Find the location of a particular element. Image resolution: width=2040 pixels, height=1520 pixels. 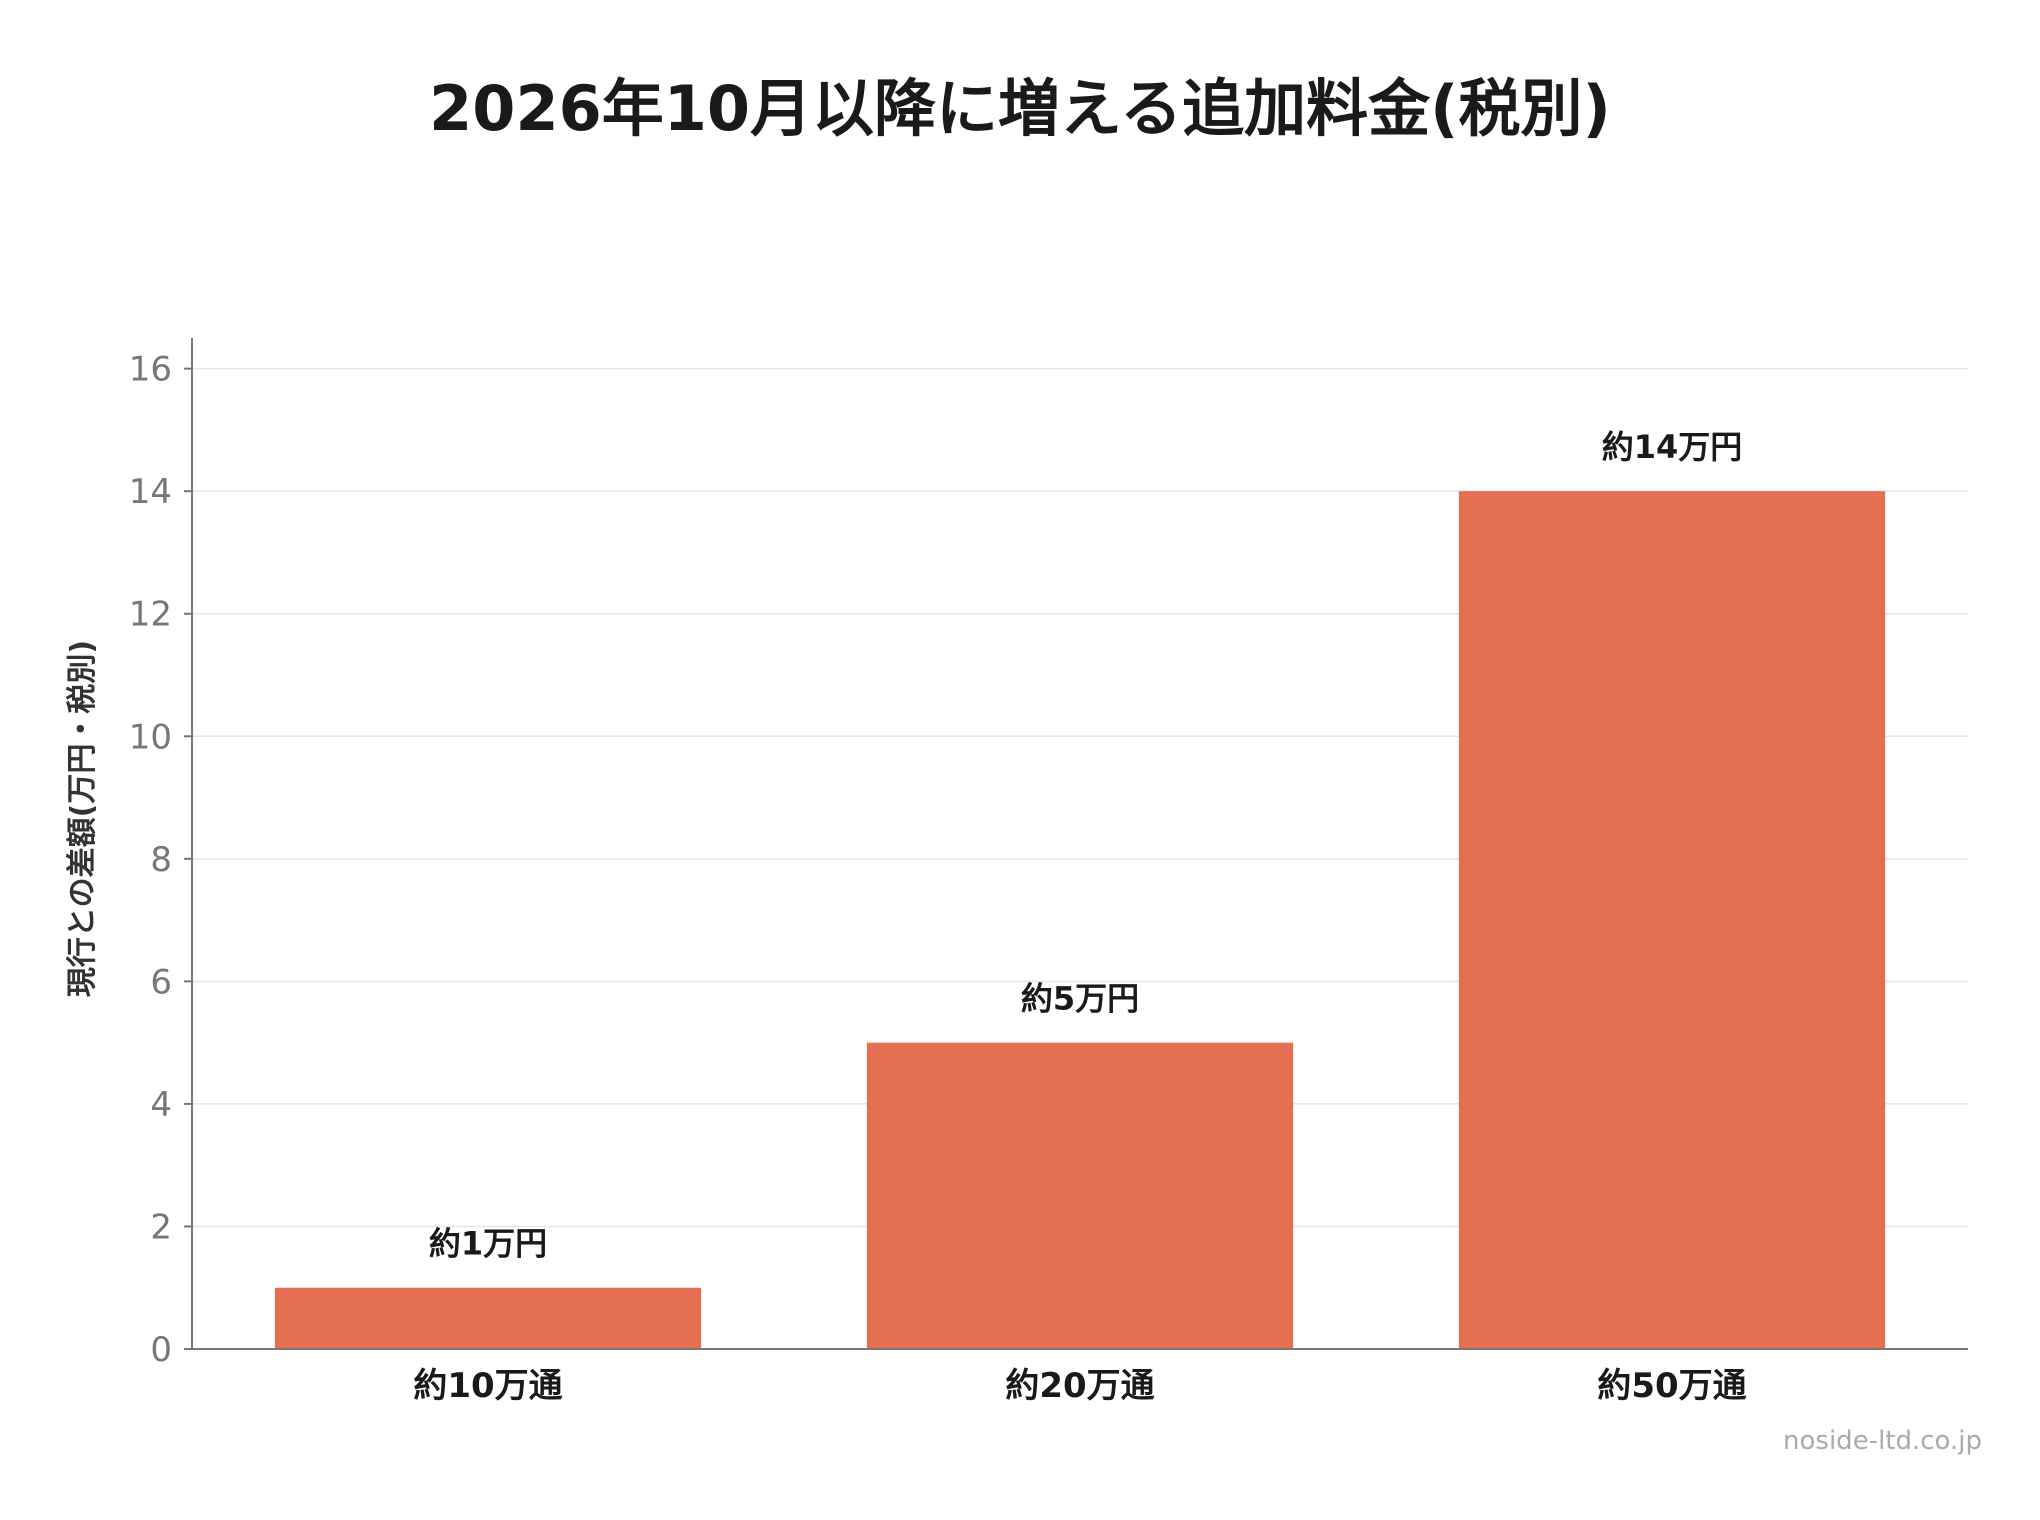

chart-title: 2026年10月以降に増える追加料金(税別) is located at coordinates (1020, 108).